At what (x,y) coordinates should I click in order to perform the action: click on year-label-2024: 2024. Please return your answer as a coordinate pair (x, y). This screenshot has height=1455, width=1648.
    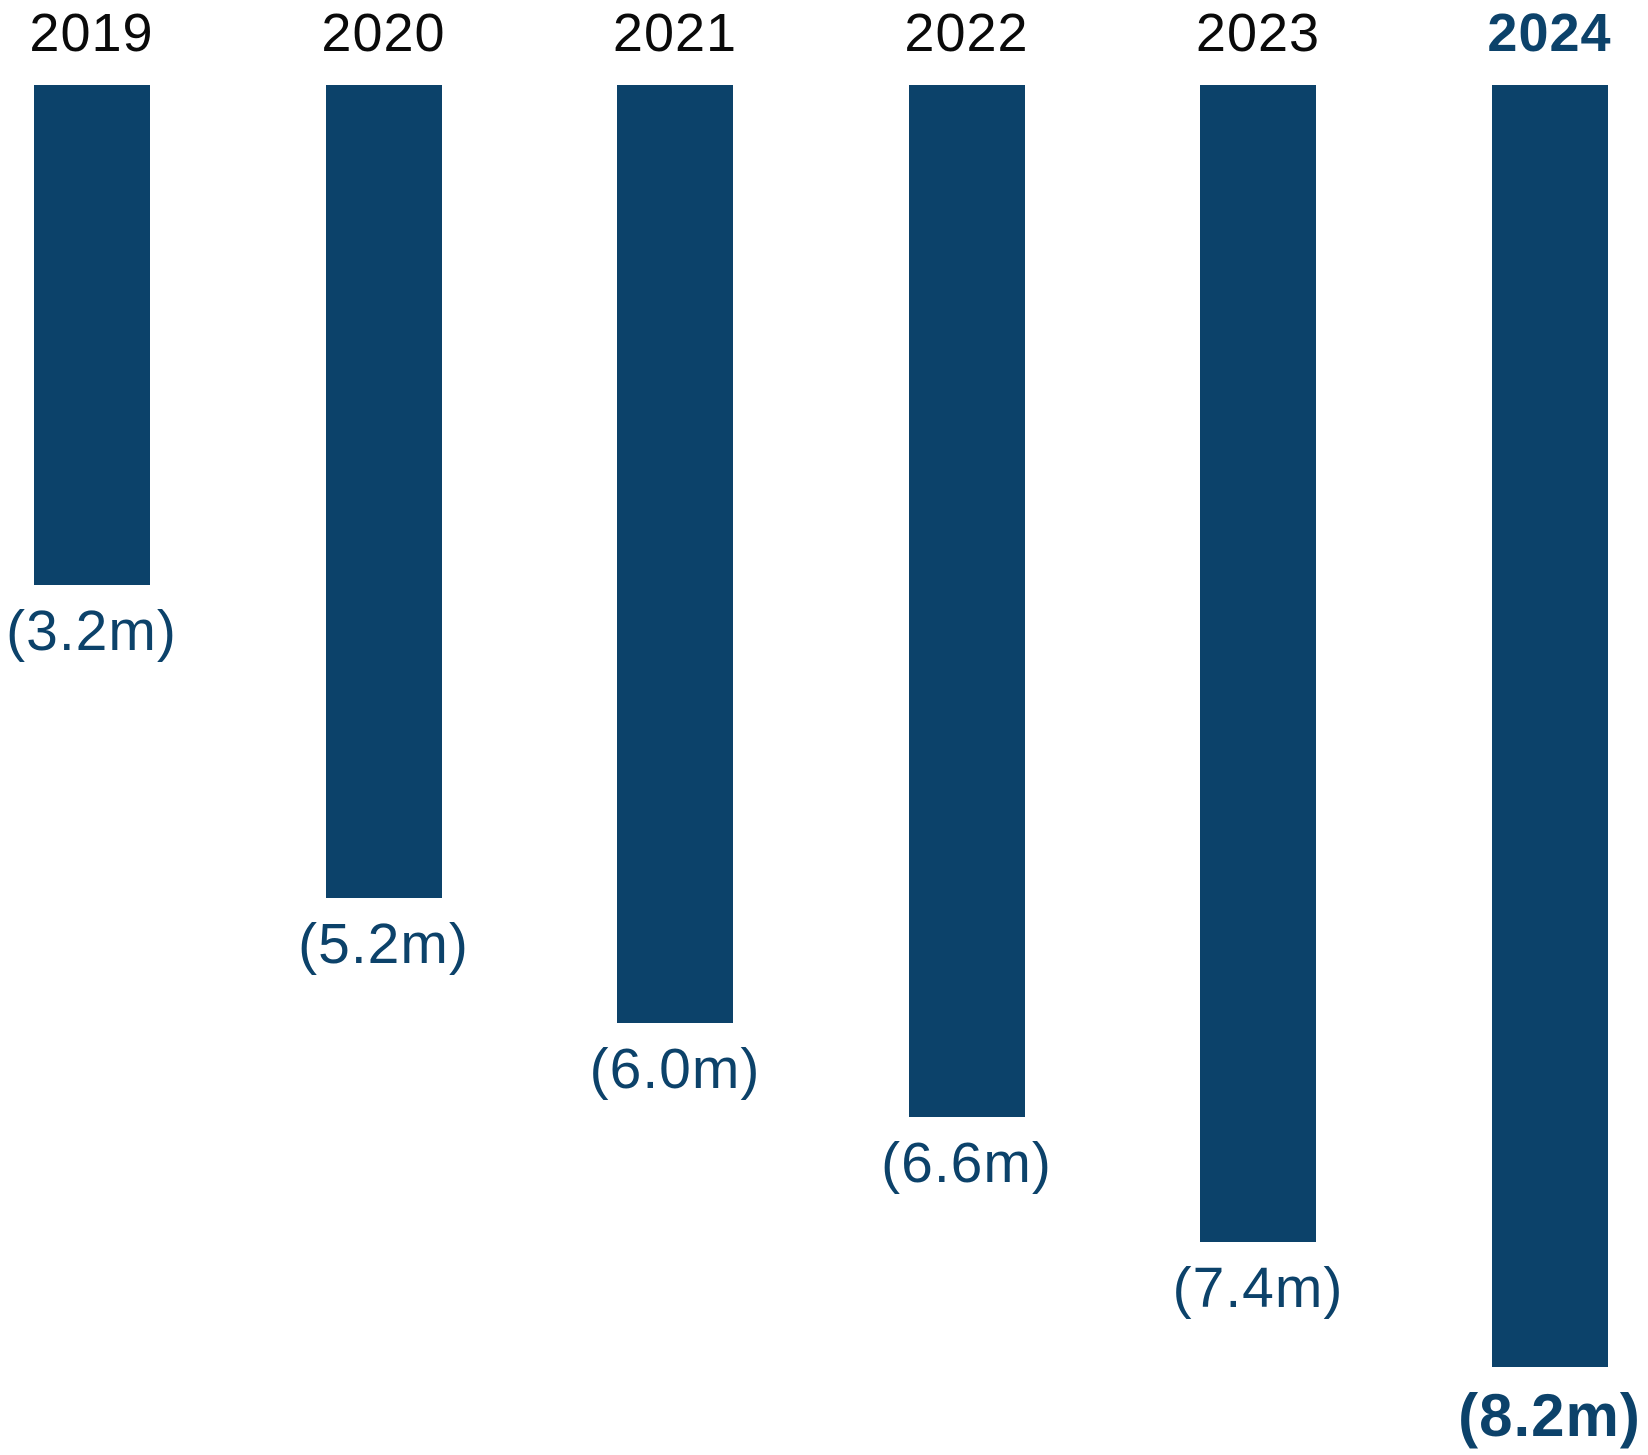
    Looking at the image, I should click on (1549, 33).